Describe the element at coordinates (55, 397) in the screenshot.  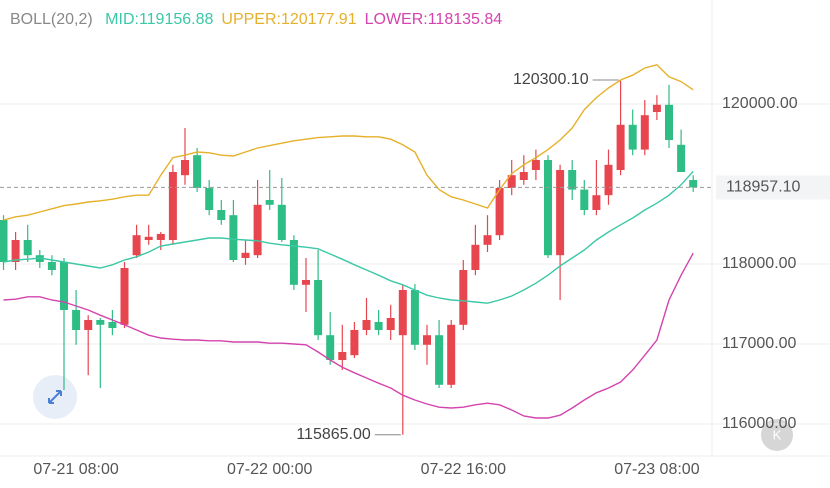
I see `expand-button` at that location.